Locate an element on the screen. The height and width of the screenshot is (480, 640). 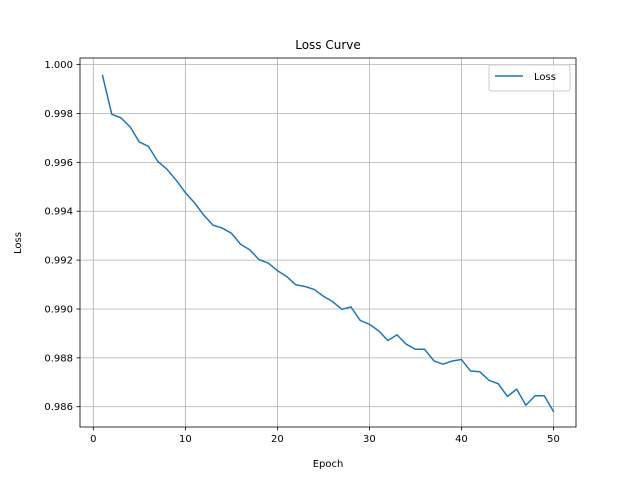
x-axis-label: Epoch is located at coordinates (328, 464).